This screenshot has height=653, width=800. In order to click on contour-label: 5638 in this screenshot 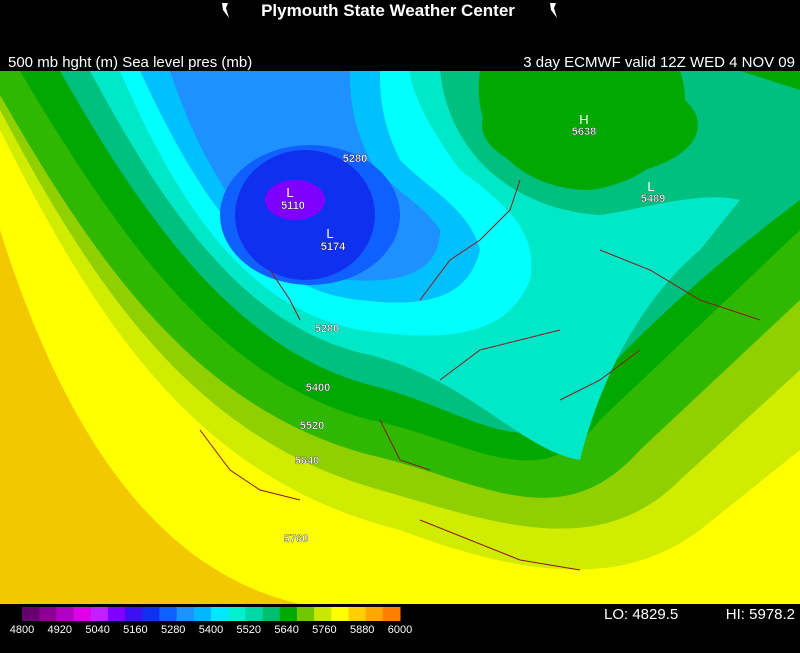, I will do `click(584, 132)`.